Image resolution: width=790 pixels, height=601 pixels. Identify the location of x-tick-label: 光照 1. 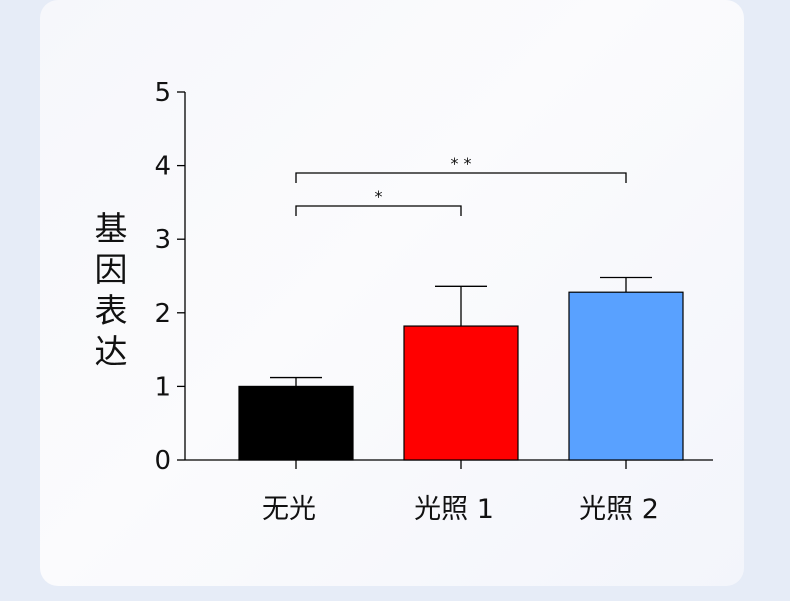
(454, 509).